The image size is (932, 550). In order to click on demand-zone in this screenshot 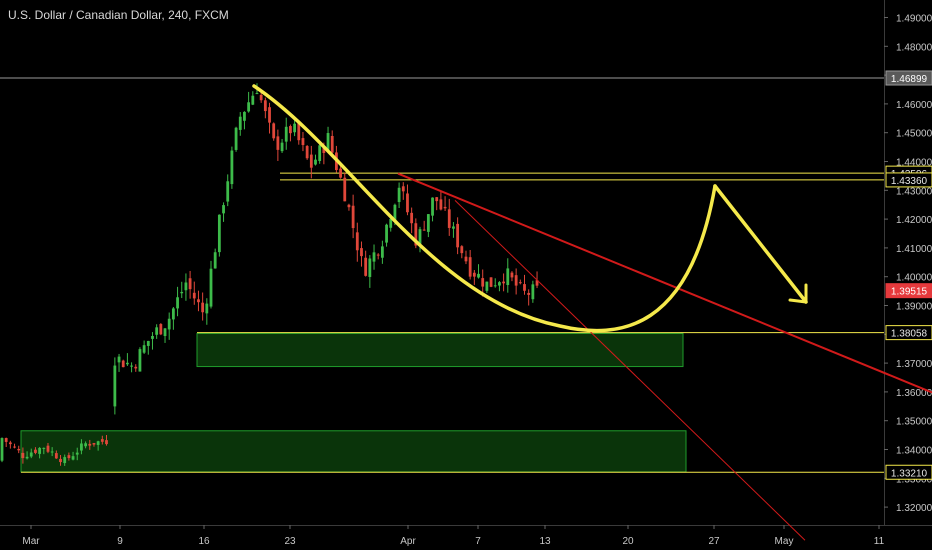, I will do `click(353, 451)`.